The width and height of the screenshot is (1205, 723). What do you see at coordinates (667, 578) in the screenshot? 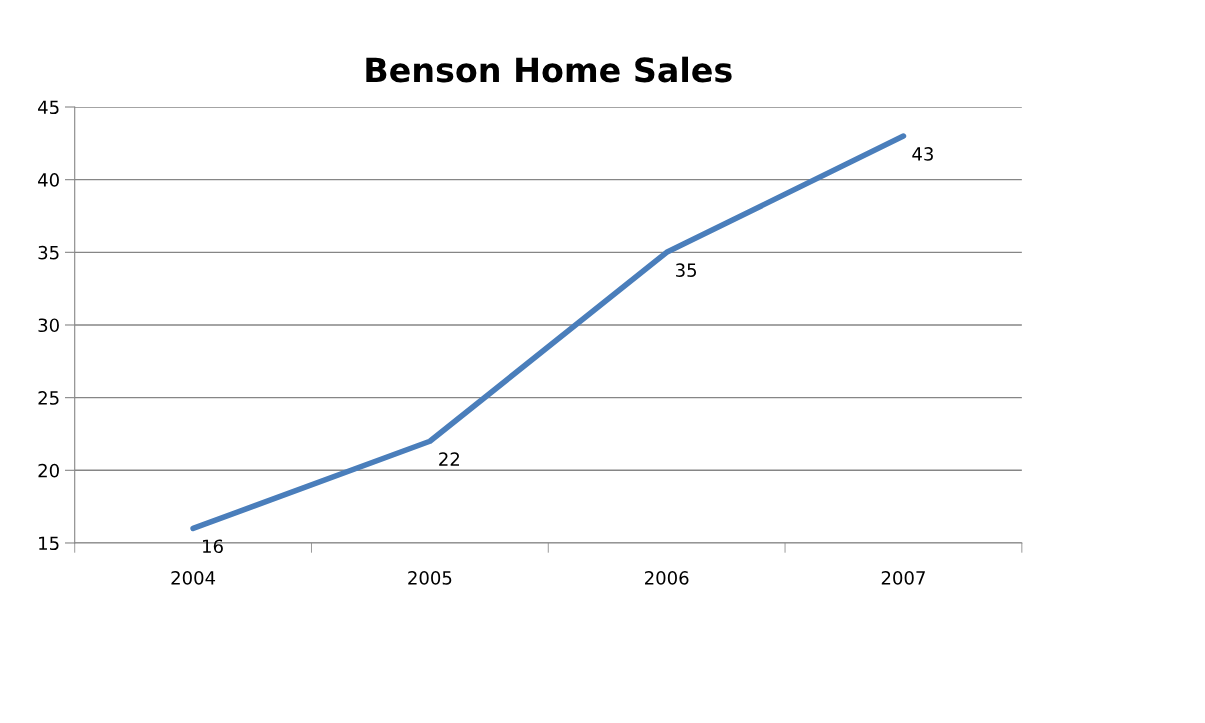
I see `x-tick-label: 2006` at bounding box center [667, 578].